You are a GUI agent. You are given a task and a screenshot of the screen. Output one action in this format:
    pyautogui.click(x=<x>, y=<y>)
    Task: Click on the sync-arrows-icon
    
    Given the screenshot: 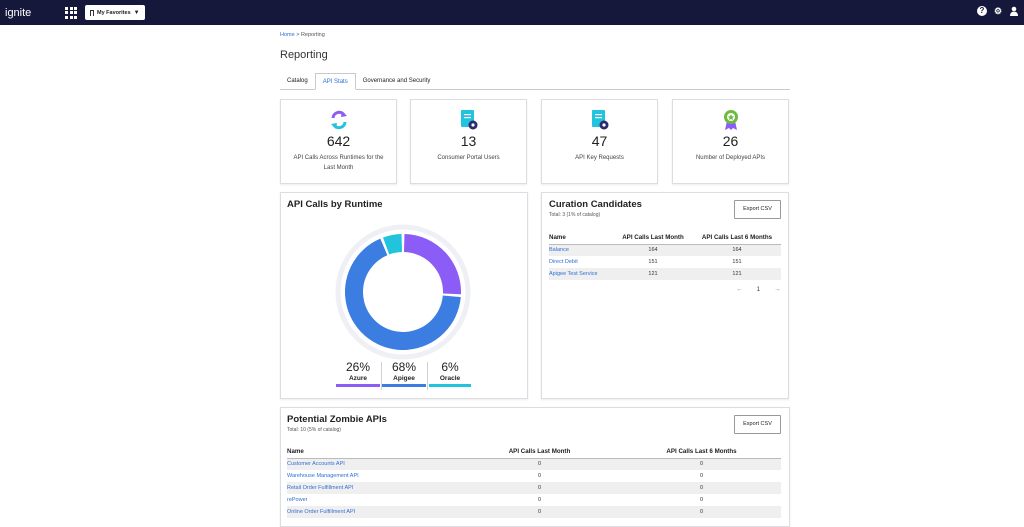 What is the action you would take?
    pyautogui.click(x=339, y=120)
    